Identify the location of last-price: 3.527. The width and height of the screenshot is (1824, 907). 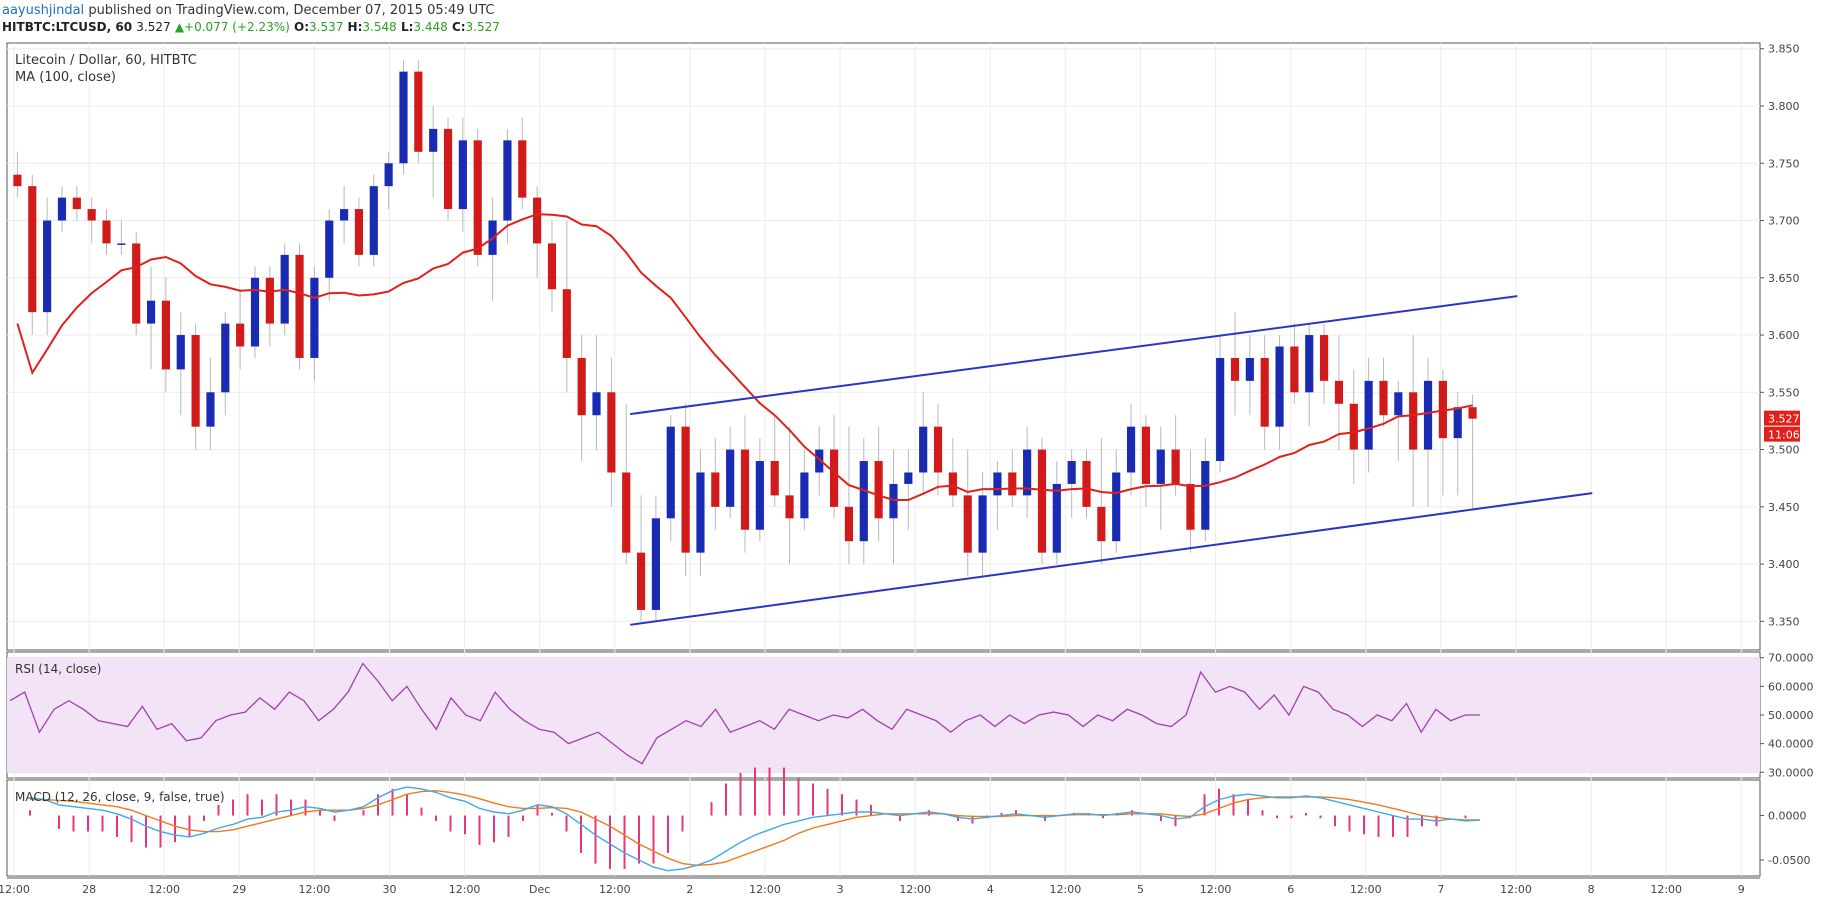
(153, 27).